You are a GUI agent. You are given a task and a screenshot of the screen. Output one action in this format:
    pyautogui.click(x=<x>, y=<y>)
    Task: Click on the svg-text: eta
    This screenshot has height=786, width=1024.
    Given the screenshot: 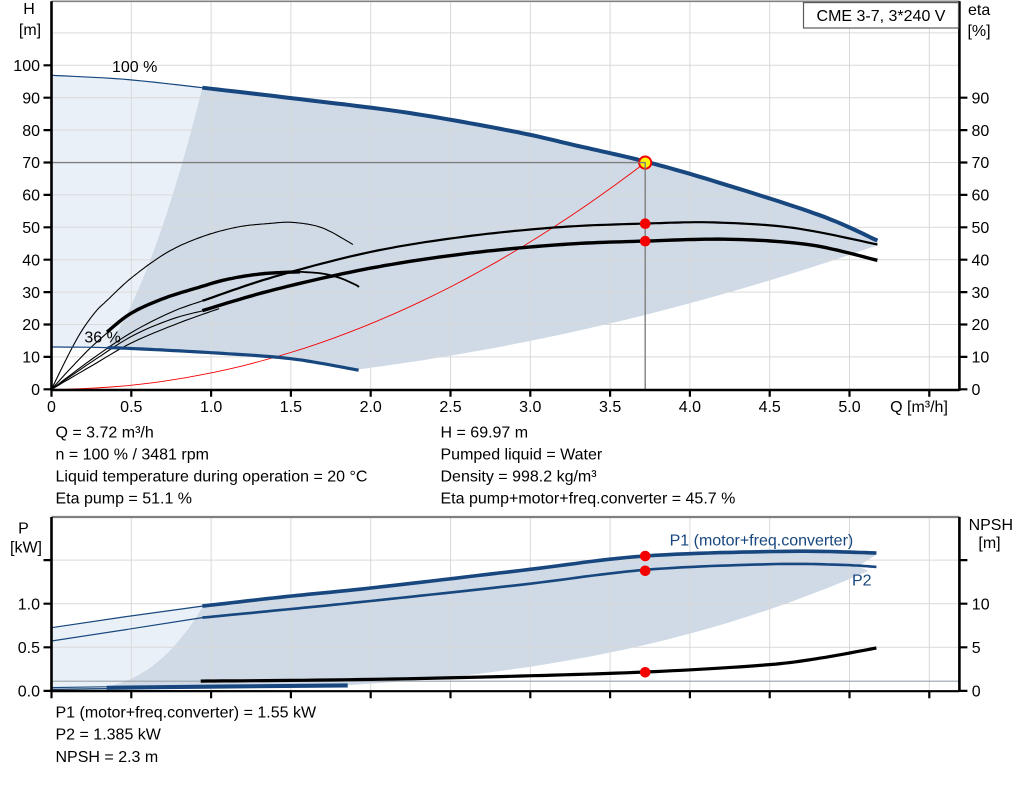 What is the action you would take?
    pyautogui.click(x=979, y=10)
    